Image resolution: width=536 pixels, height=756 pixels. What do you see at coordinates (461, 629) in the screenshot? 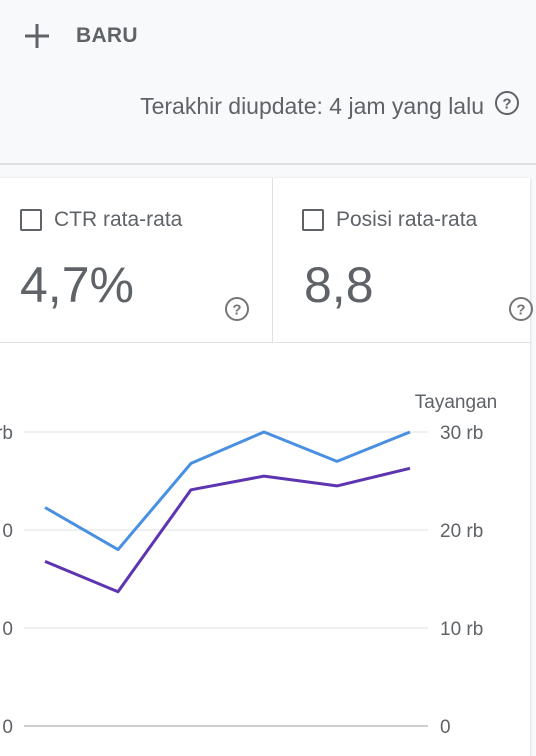
I see `right-tick-label: 10 rb` at bounding box center [461, 629].